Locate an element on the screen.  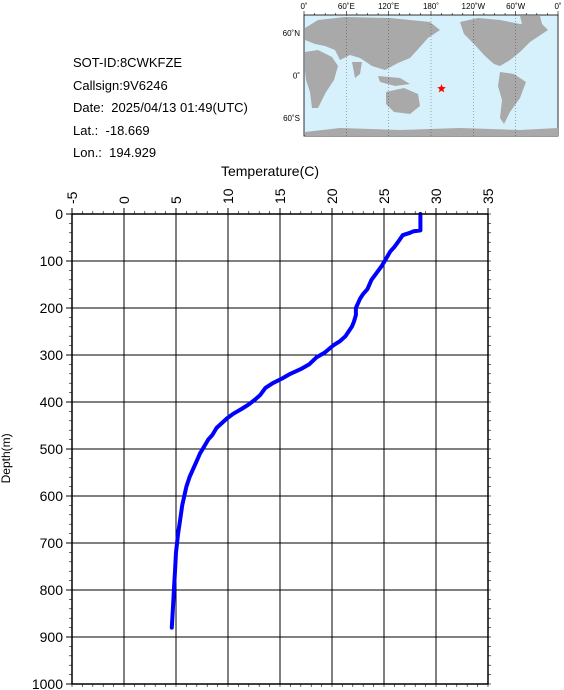
map-left-label: 60˚S is located at coordinates (291, 118).